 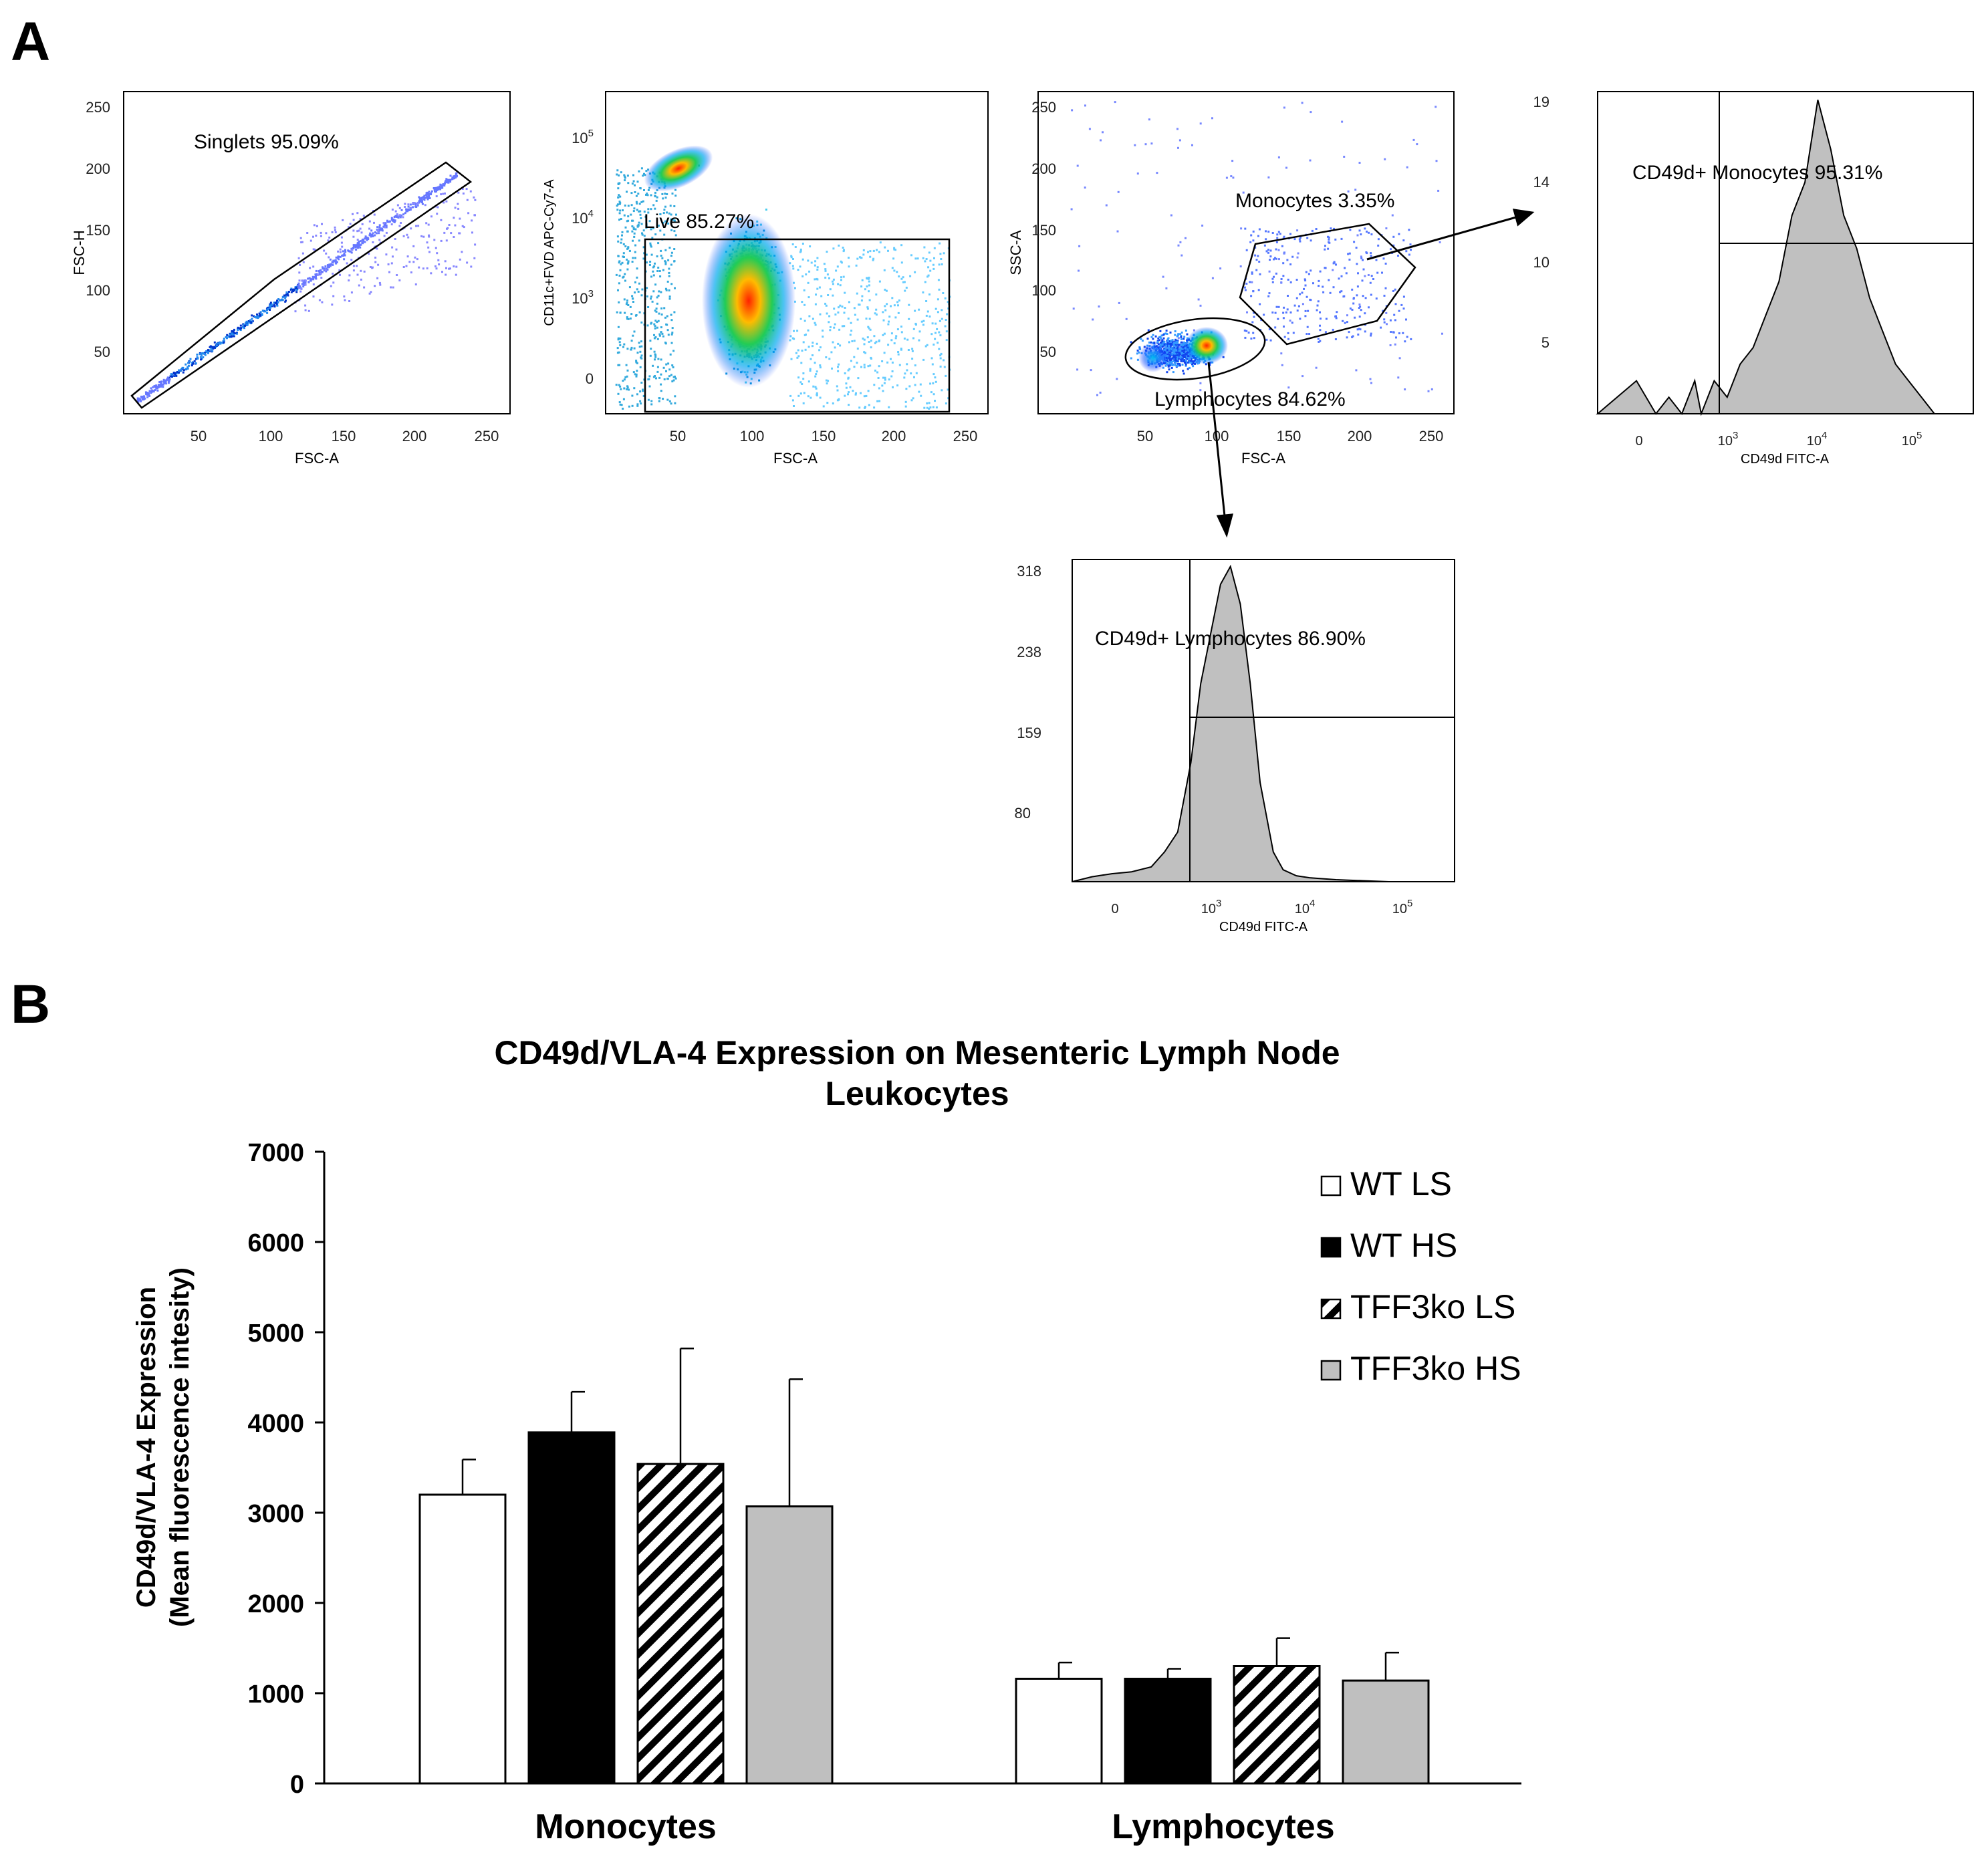 I want to click on bar, so click(x=571, y=1608).